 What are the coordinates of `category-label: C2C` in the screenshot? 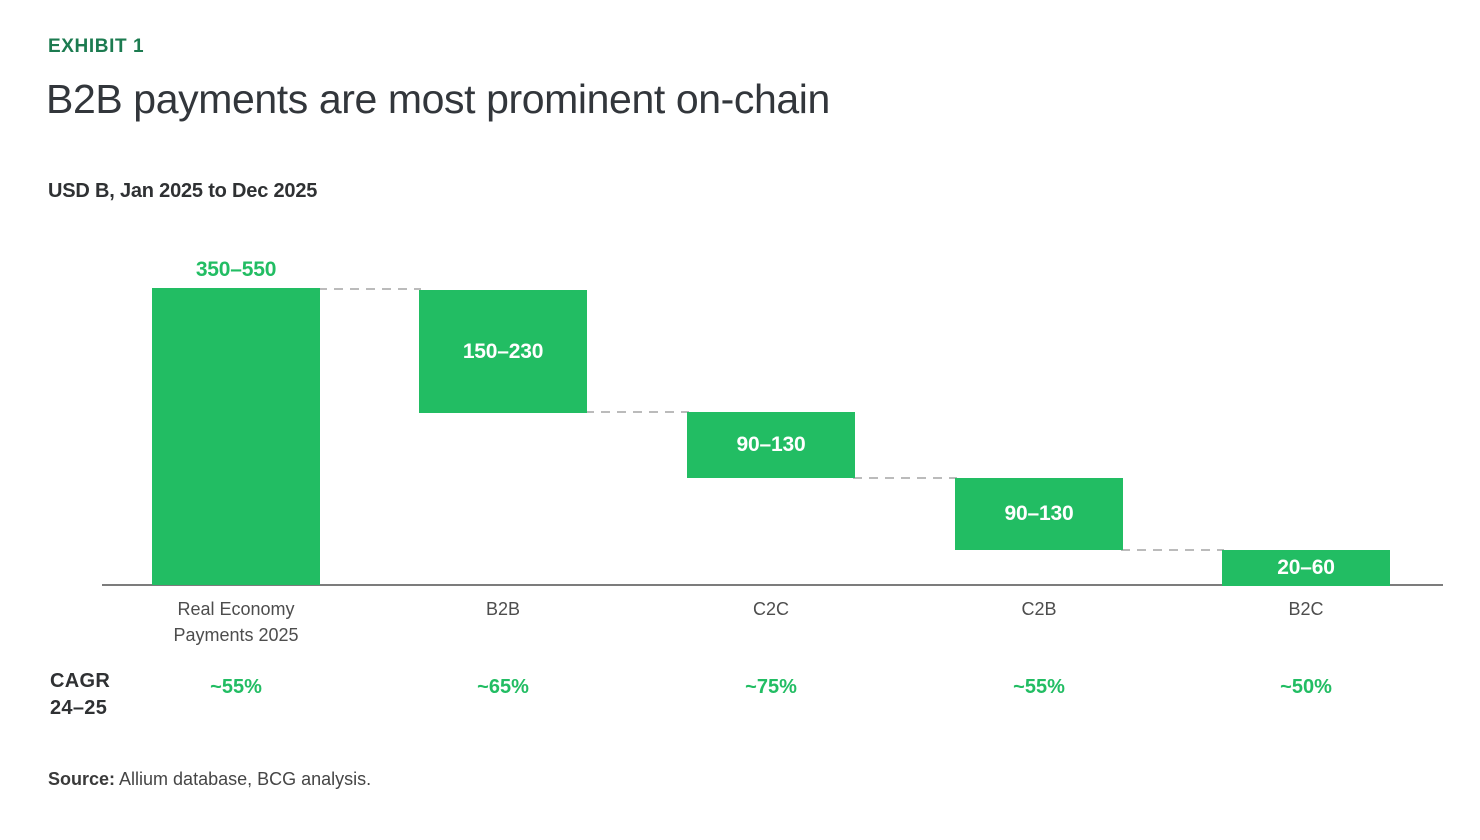 It's located at (770, 609).